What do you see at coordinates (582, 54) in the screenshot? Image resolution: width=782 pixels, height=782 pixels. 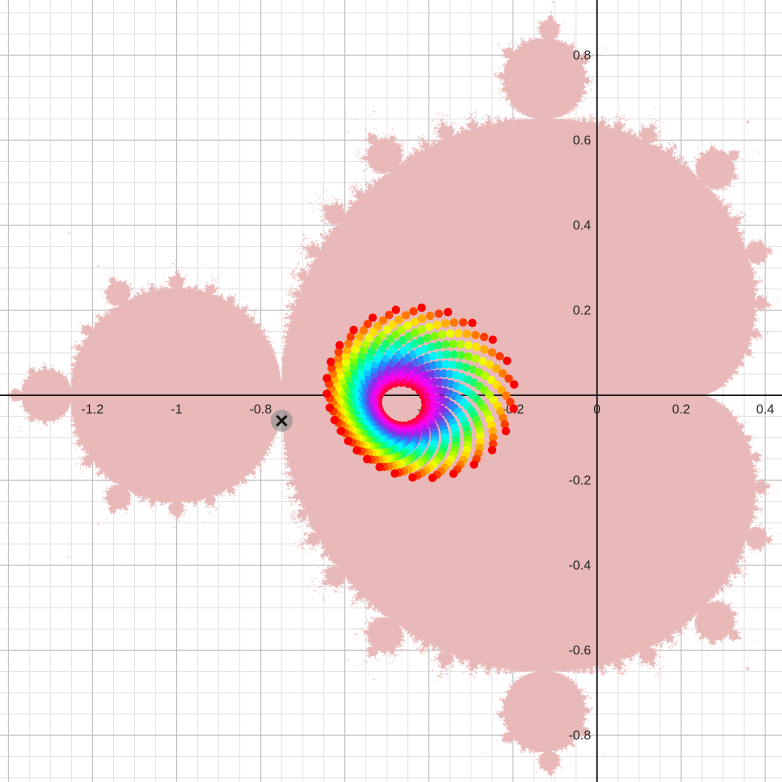 I see `y-tick-label: 0.8` at bounding box center [582, 54].